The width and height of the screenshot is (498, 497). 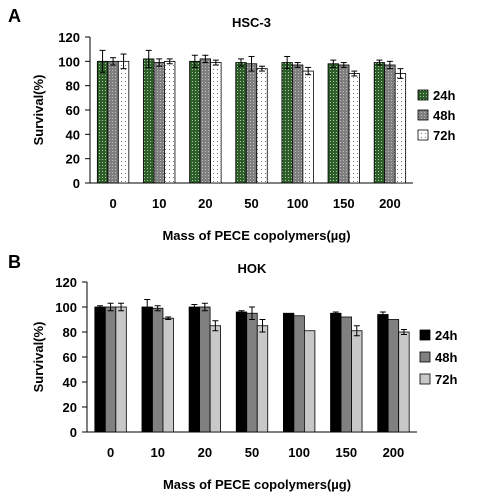 I want to click on chart-title: HSC-3, so click(x=251, y=22).